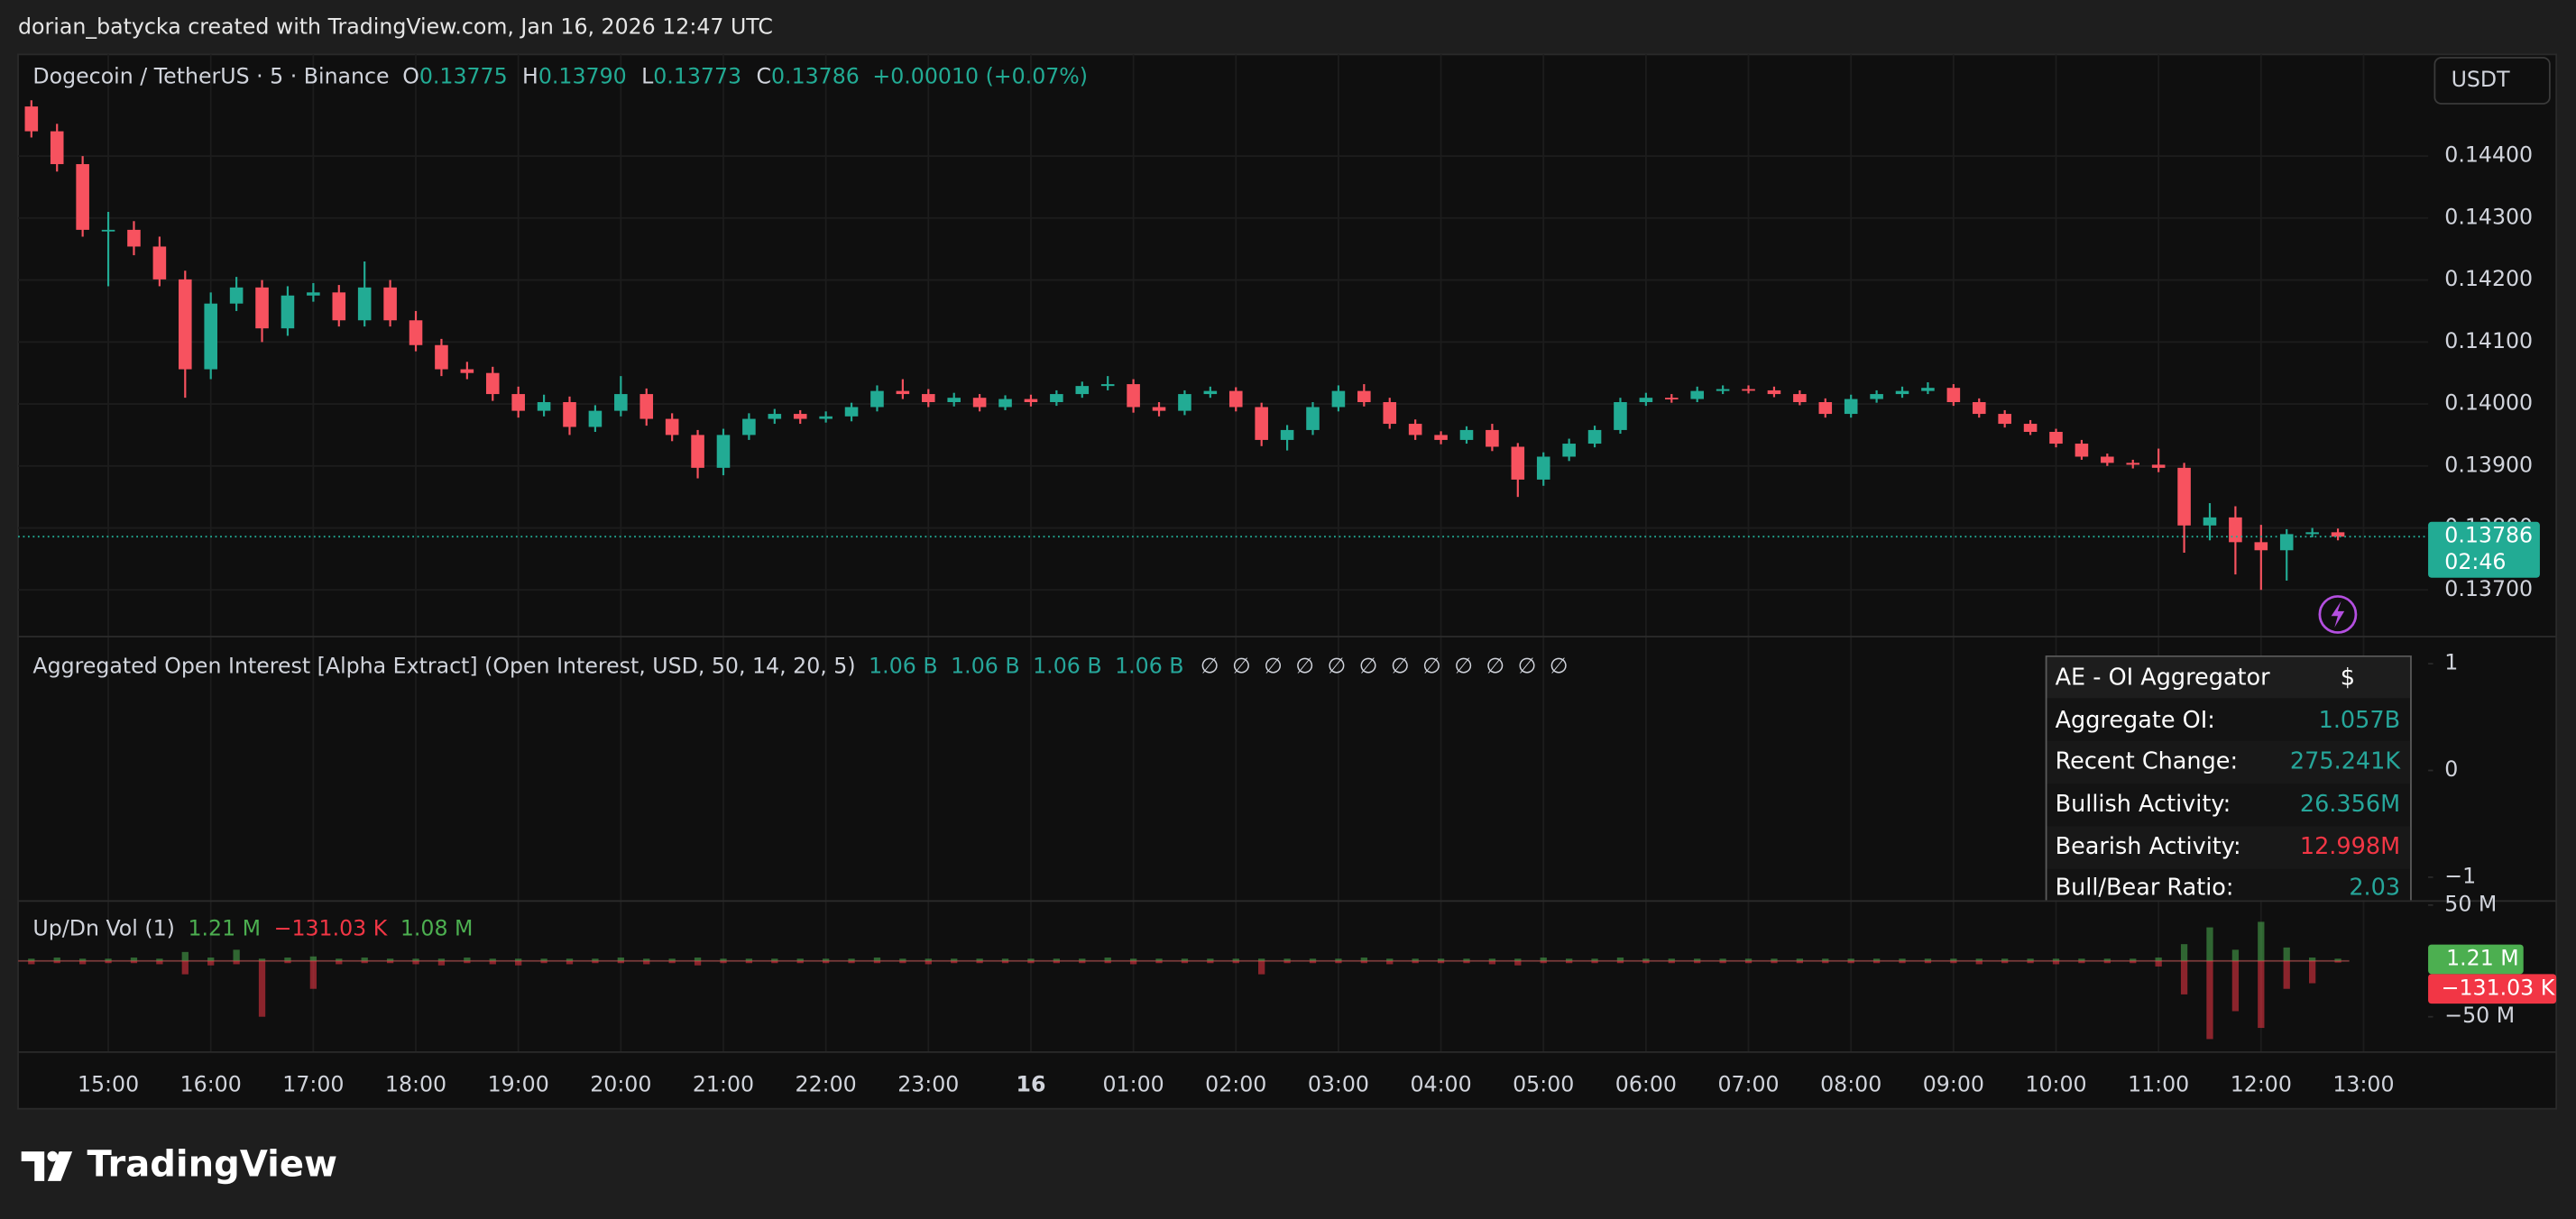  What do you see at coordinates (2476, 959) in the screenshot?
I see `up-volume-box` at bounding box center [2476, 959].